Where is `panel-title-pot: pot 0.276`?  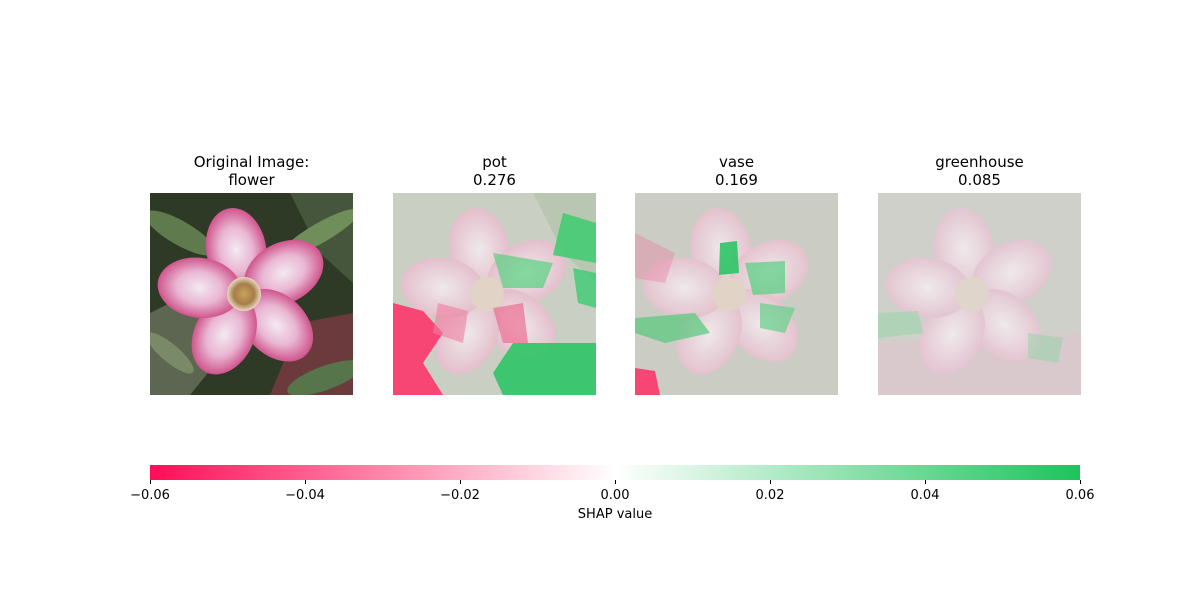 panel-title-pot: pot 0.276 is located at coordinates (494, 171).